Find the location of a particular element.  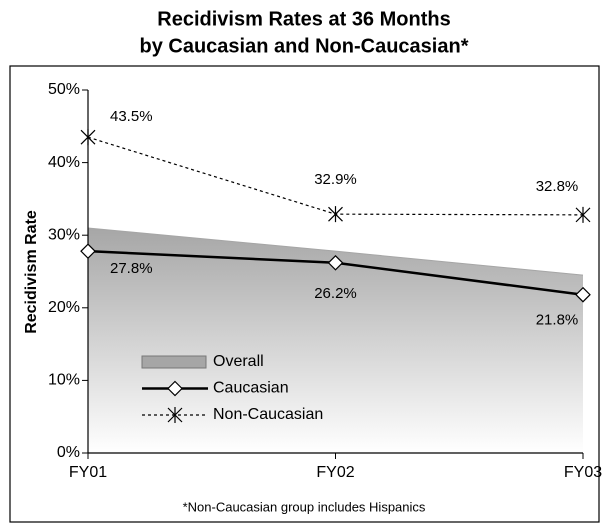

overall-edge is located at coordinates (335, 251).